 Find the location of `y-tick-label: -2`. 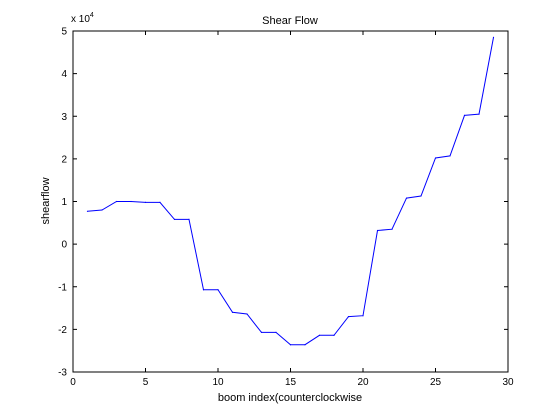

y-tick-label: -2 is located at coordinates (62, 330).